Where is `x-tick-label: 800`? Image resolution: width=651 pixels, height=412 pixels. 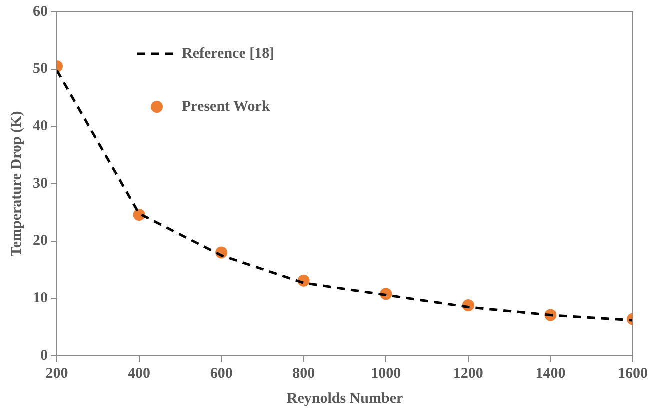 x-tick-label: 800 is located at coordinates (304, 374).